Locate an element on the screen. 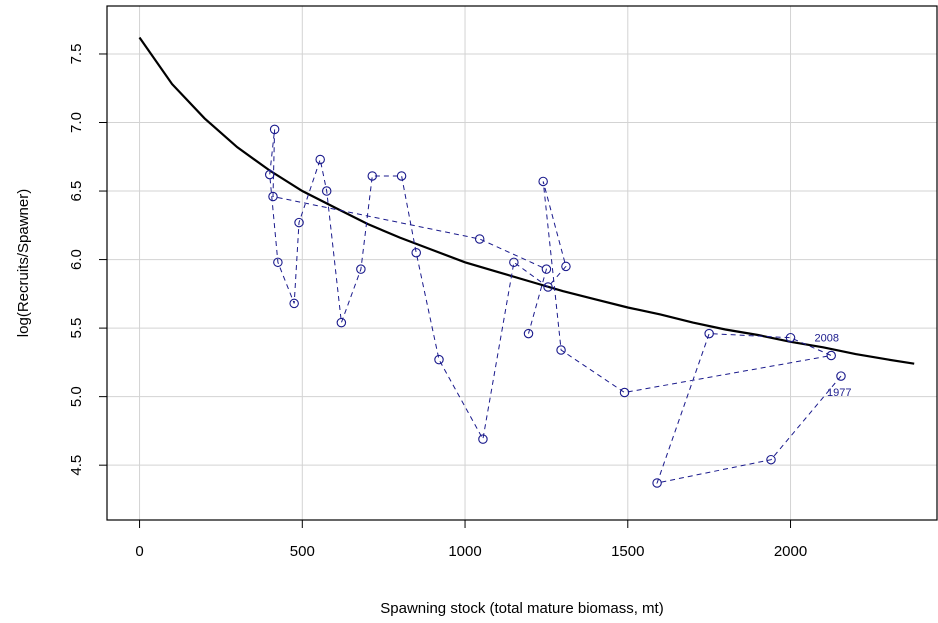 The width and height of the screenshot is (938, 623). y-tick-label: 7.5 is located at coordinates (76, 54).